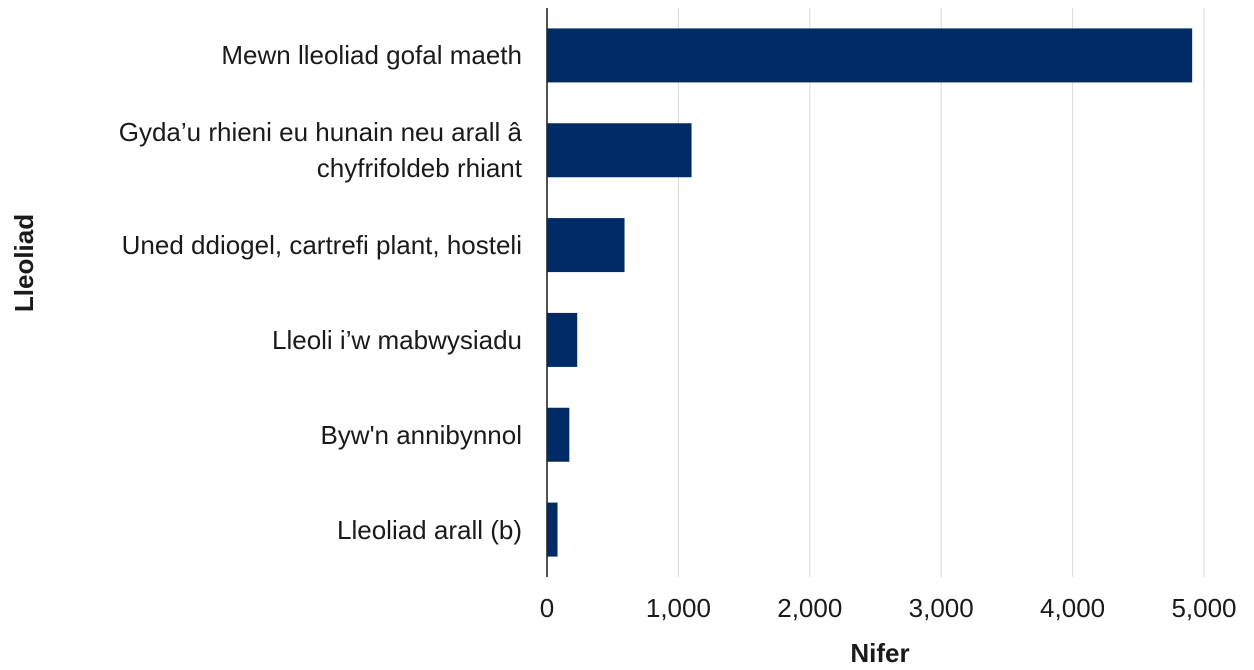  I want to click on x-axis-label: Nifer, so click(879, 653).